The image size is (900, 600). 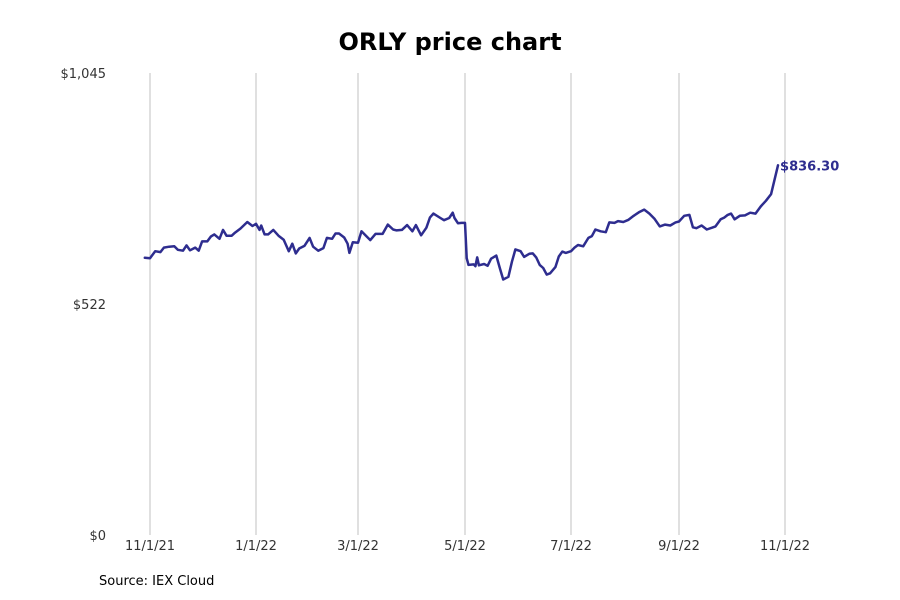 I want to click on x-tick-label: 1/1/22, so click(x=256, y=546).